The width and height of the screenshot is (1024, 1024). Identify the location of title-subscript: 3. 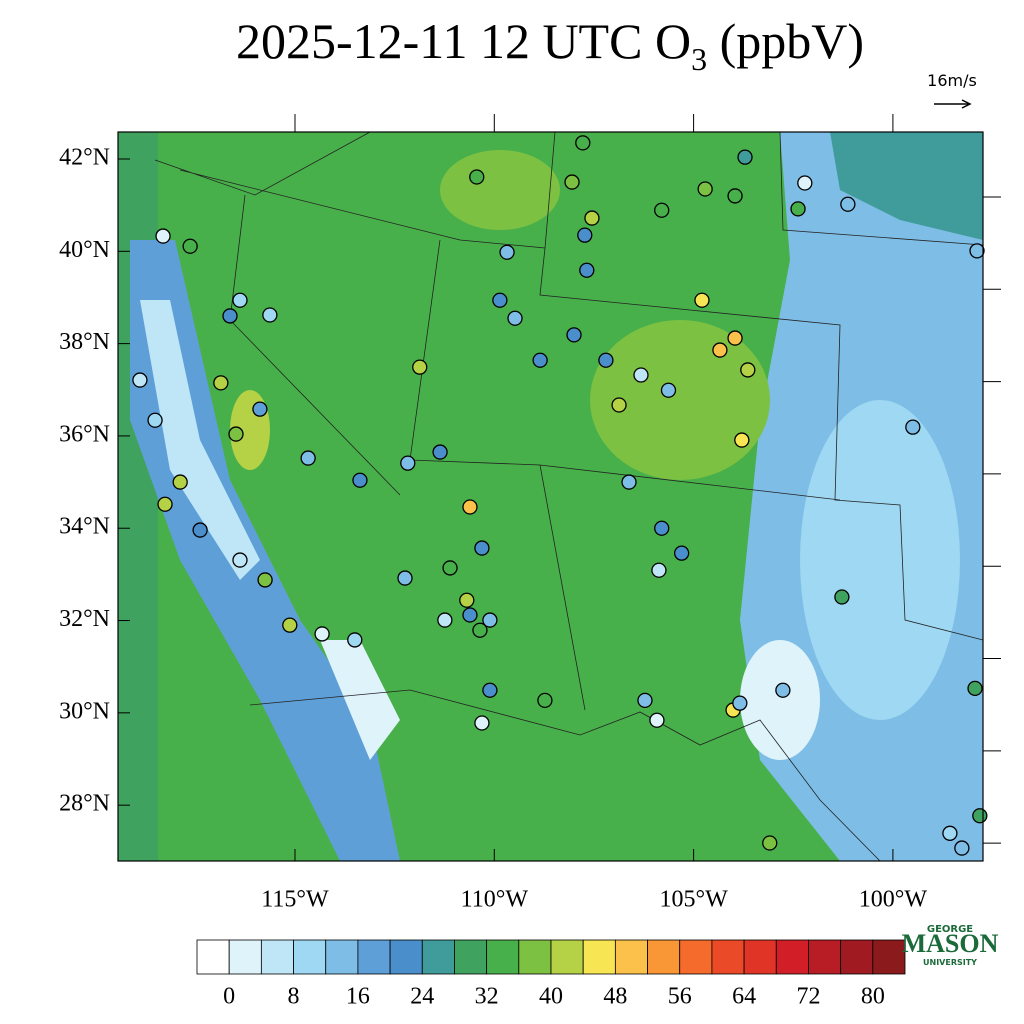
(699, 59).